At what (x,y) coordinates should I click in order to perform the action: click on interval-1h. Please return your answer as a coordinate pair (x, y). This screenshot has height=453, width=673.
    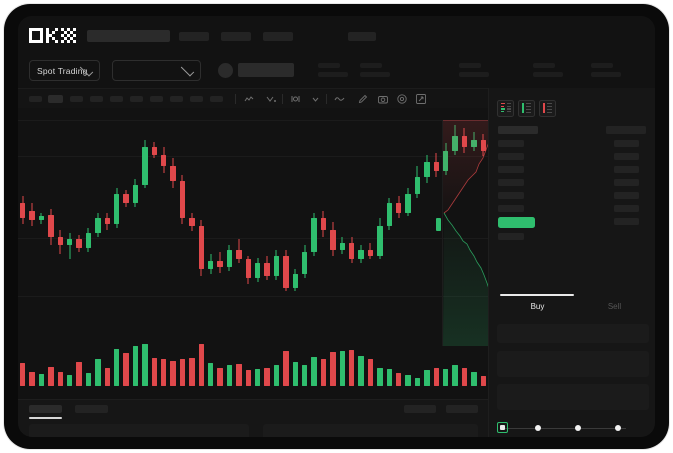
    Looking at the image, I should click on (96, 99).